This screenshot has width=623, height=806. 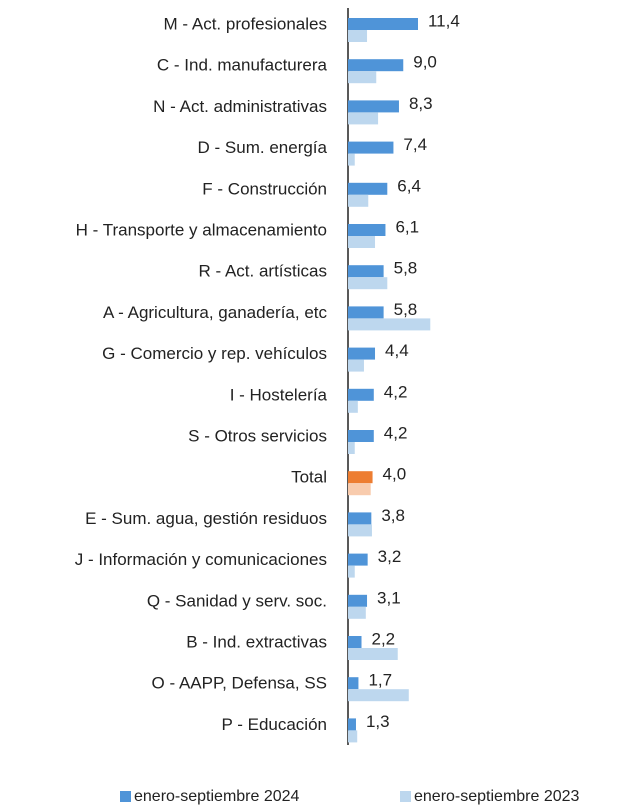 What do you see at coordinates (206, 518) in the screenshot?
I see `category-label: E - Sum. agua, gestión residuos` at bounding box center [206, 518].